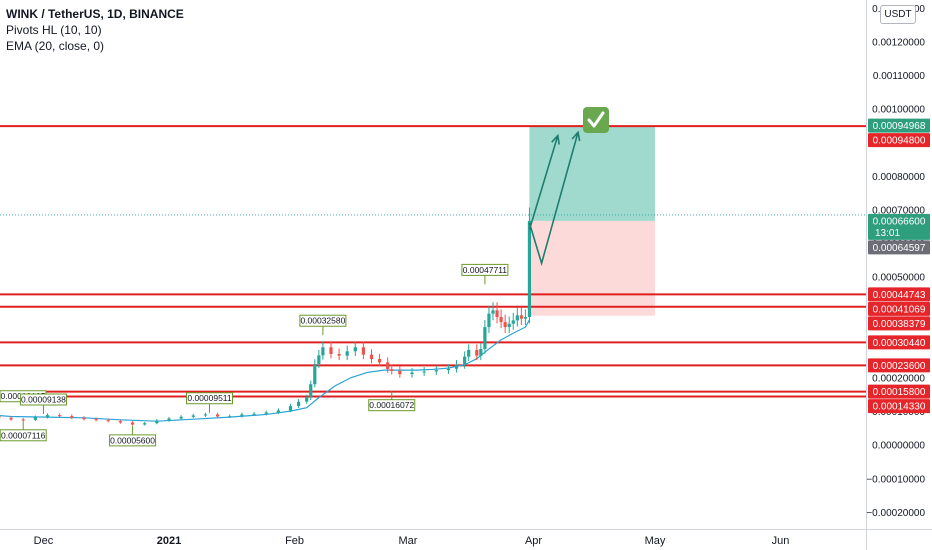 Image resolution: width=932 pixels, height=550 pixels. I want to click on pivot-label: 0.00005600, so click(132, 440).